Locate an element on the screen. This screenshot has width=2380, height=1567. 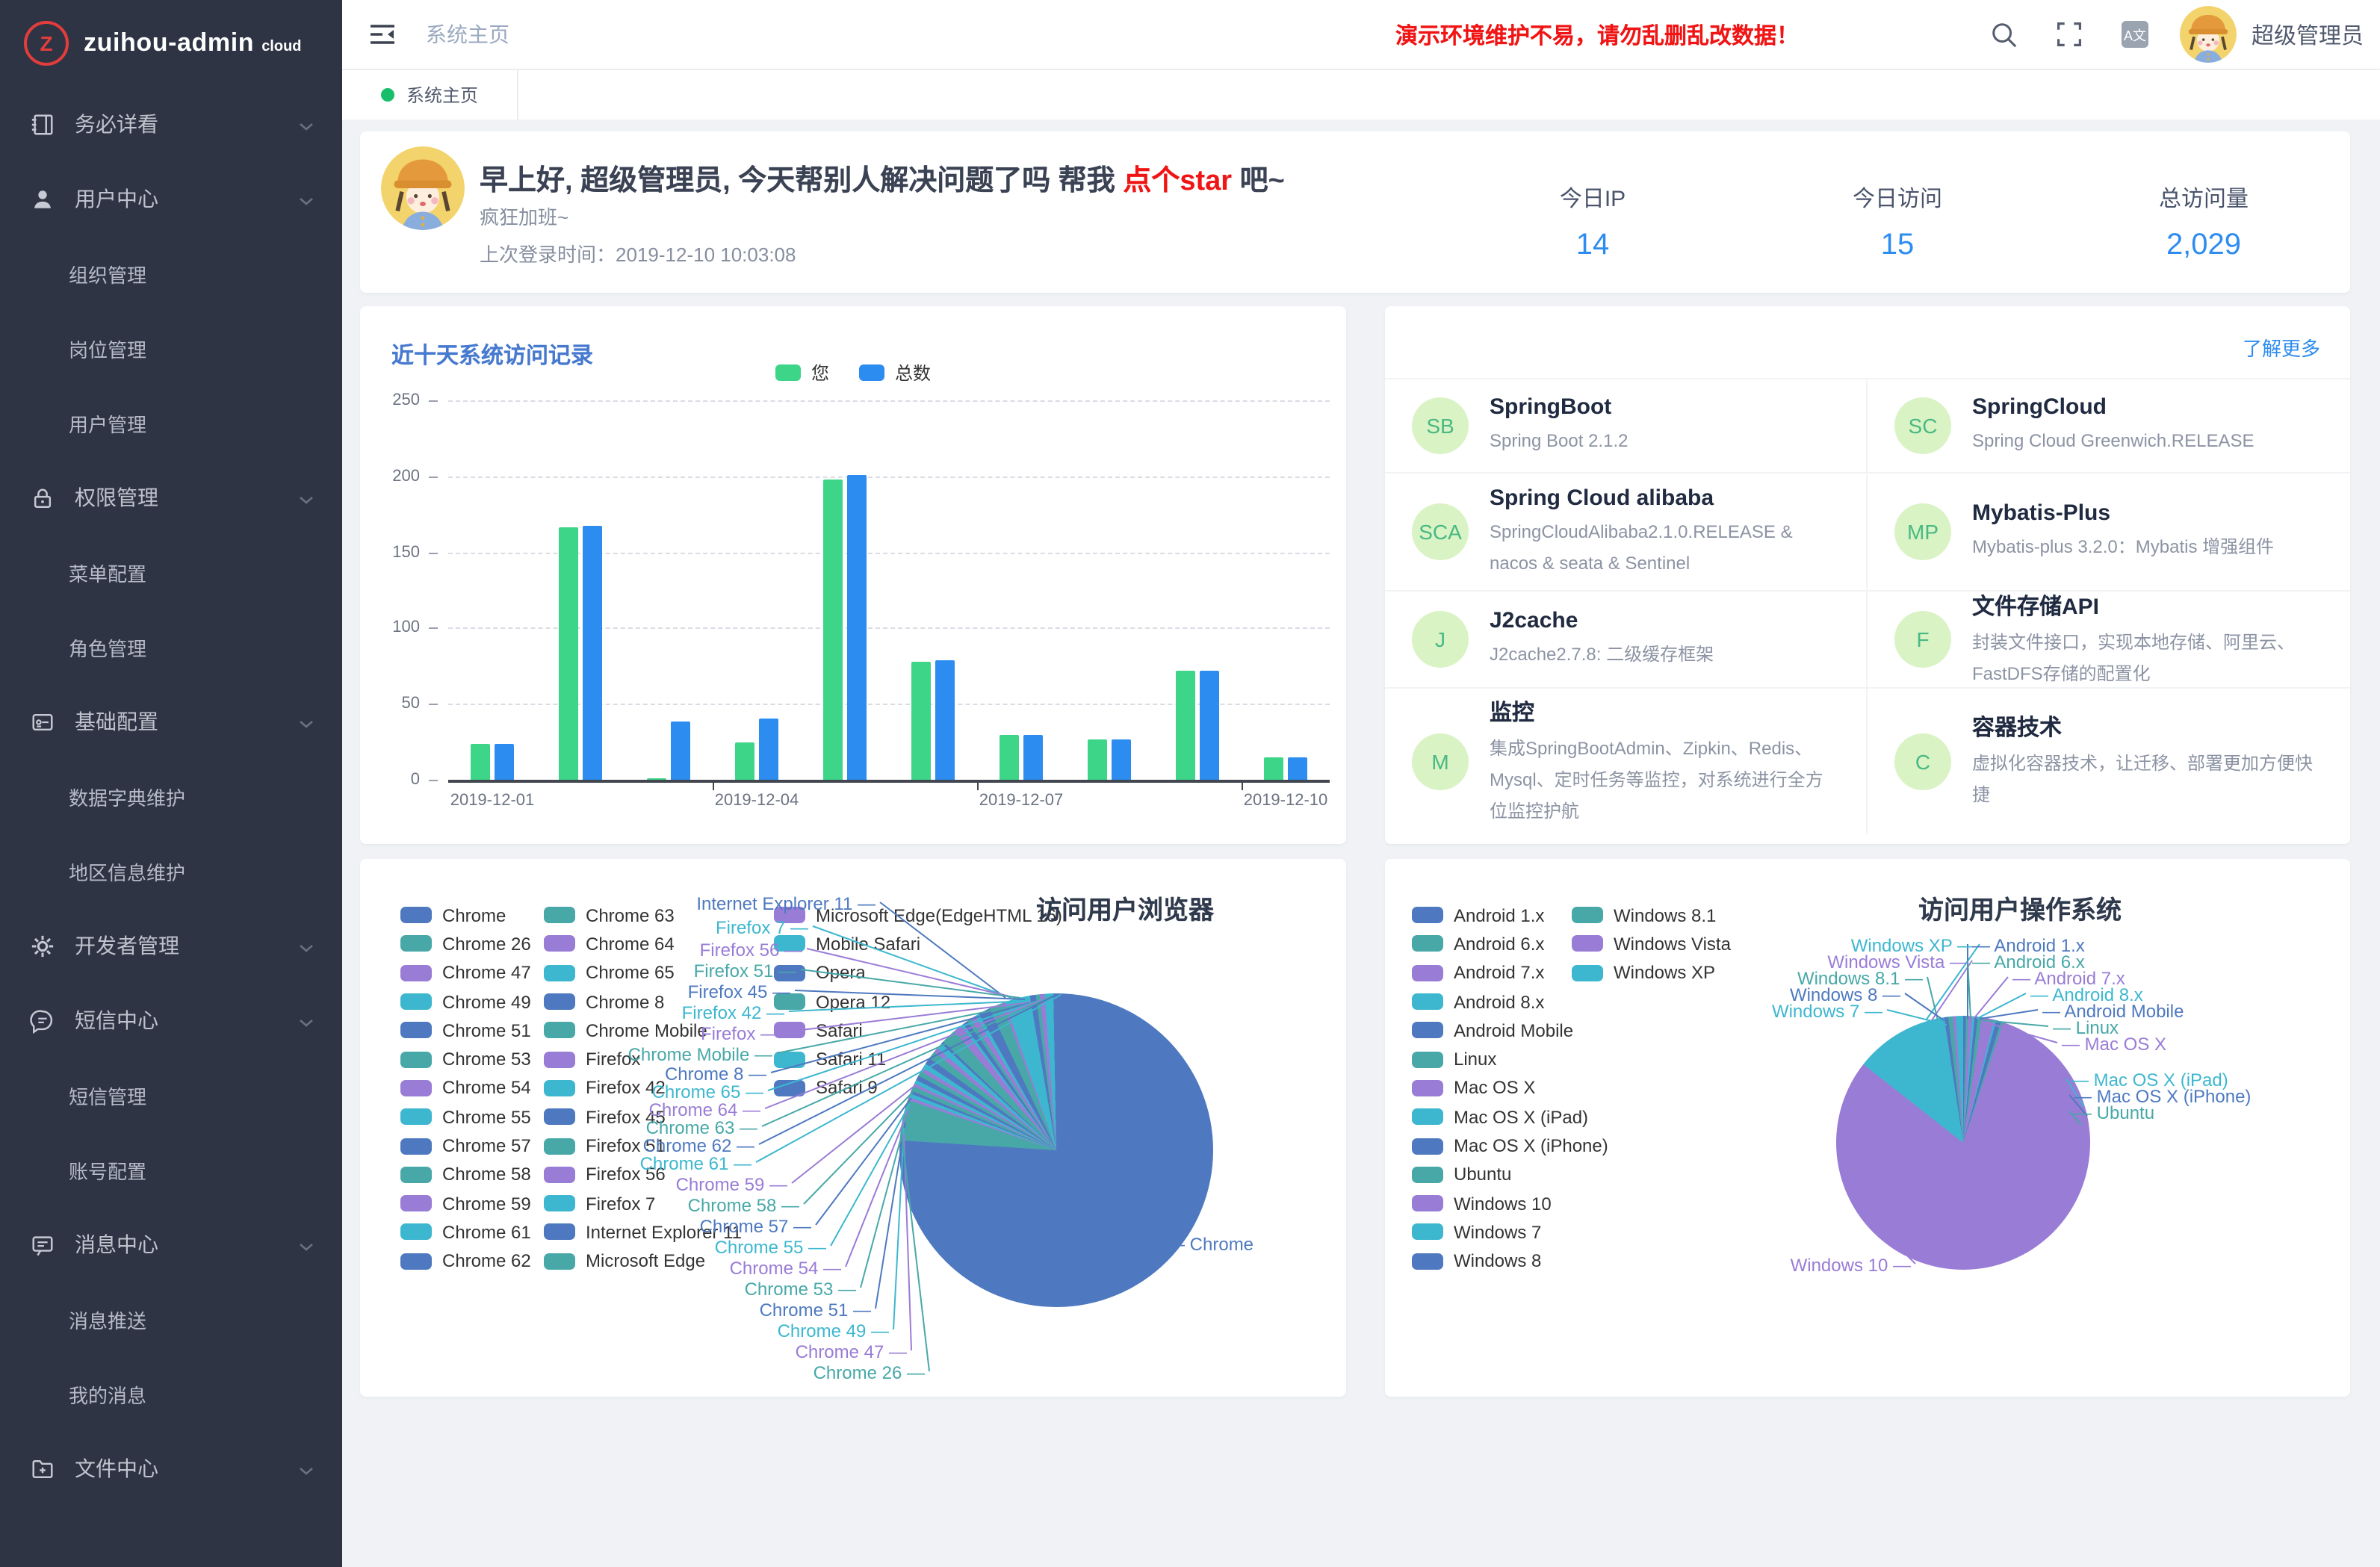
fullscreen-icon is located at coordinates (2070, 34).